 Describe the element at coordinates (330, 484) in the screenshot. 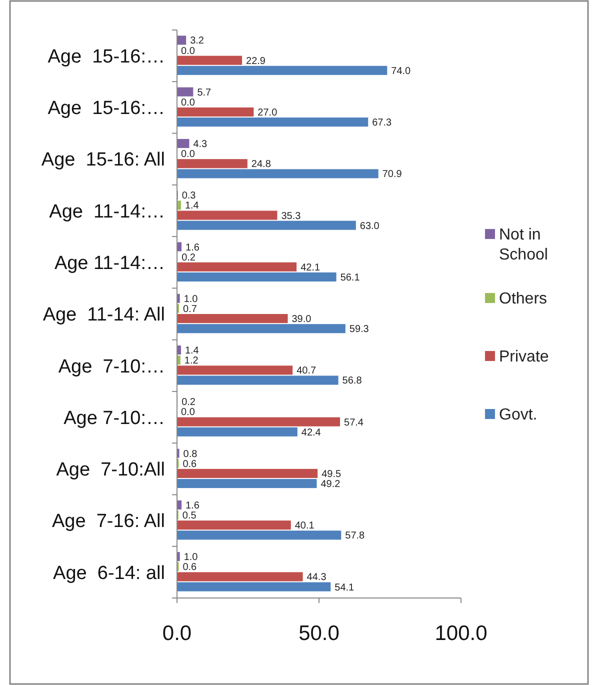

I see `data-label: 49.2` at that location.